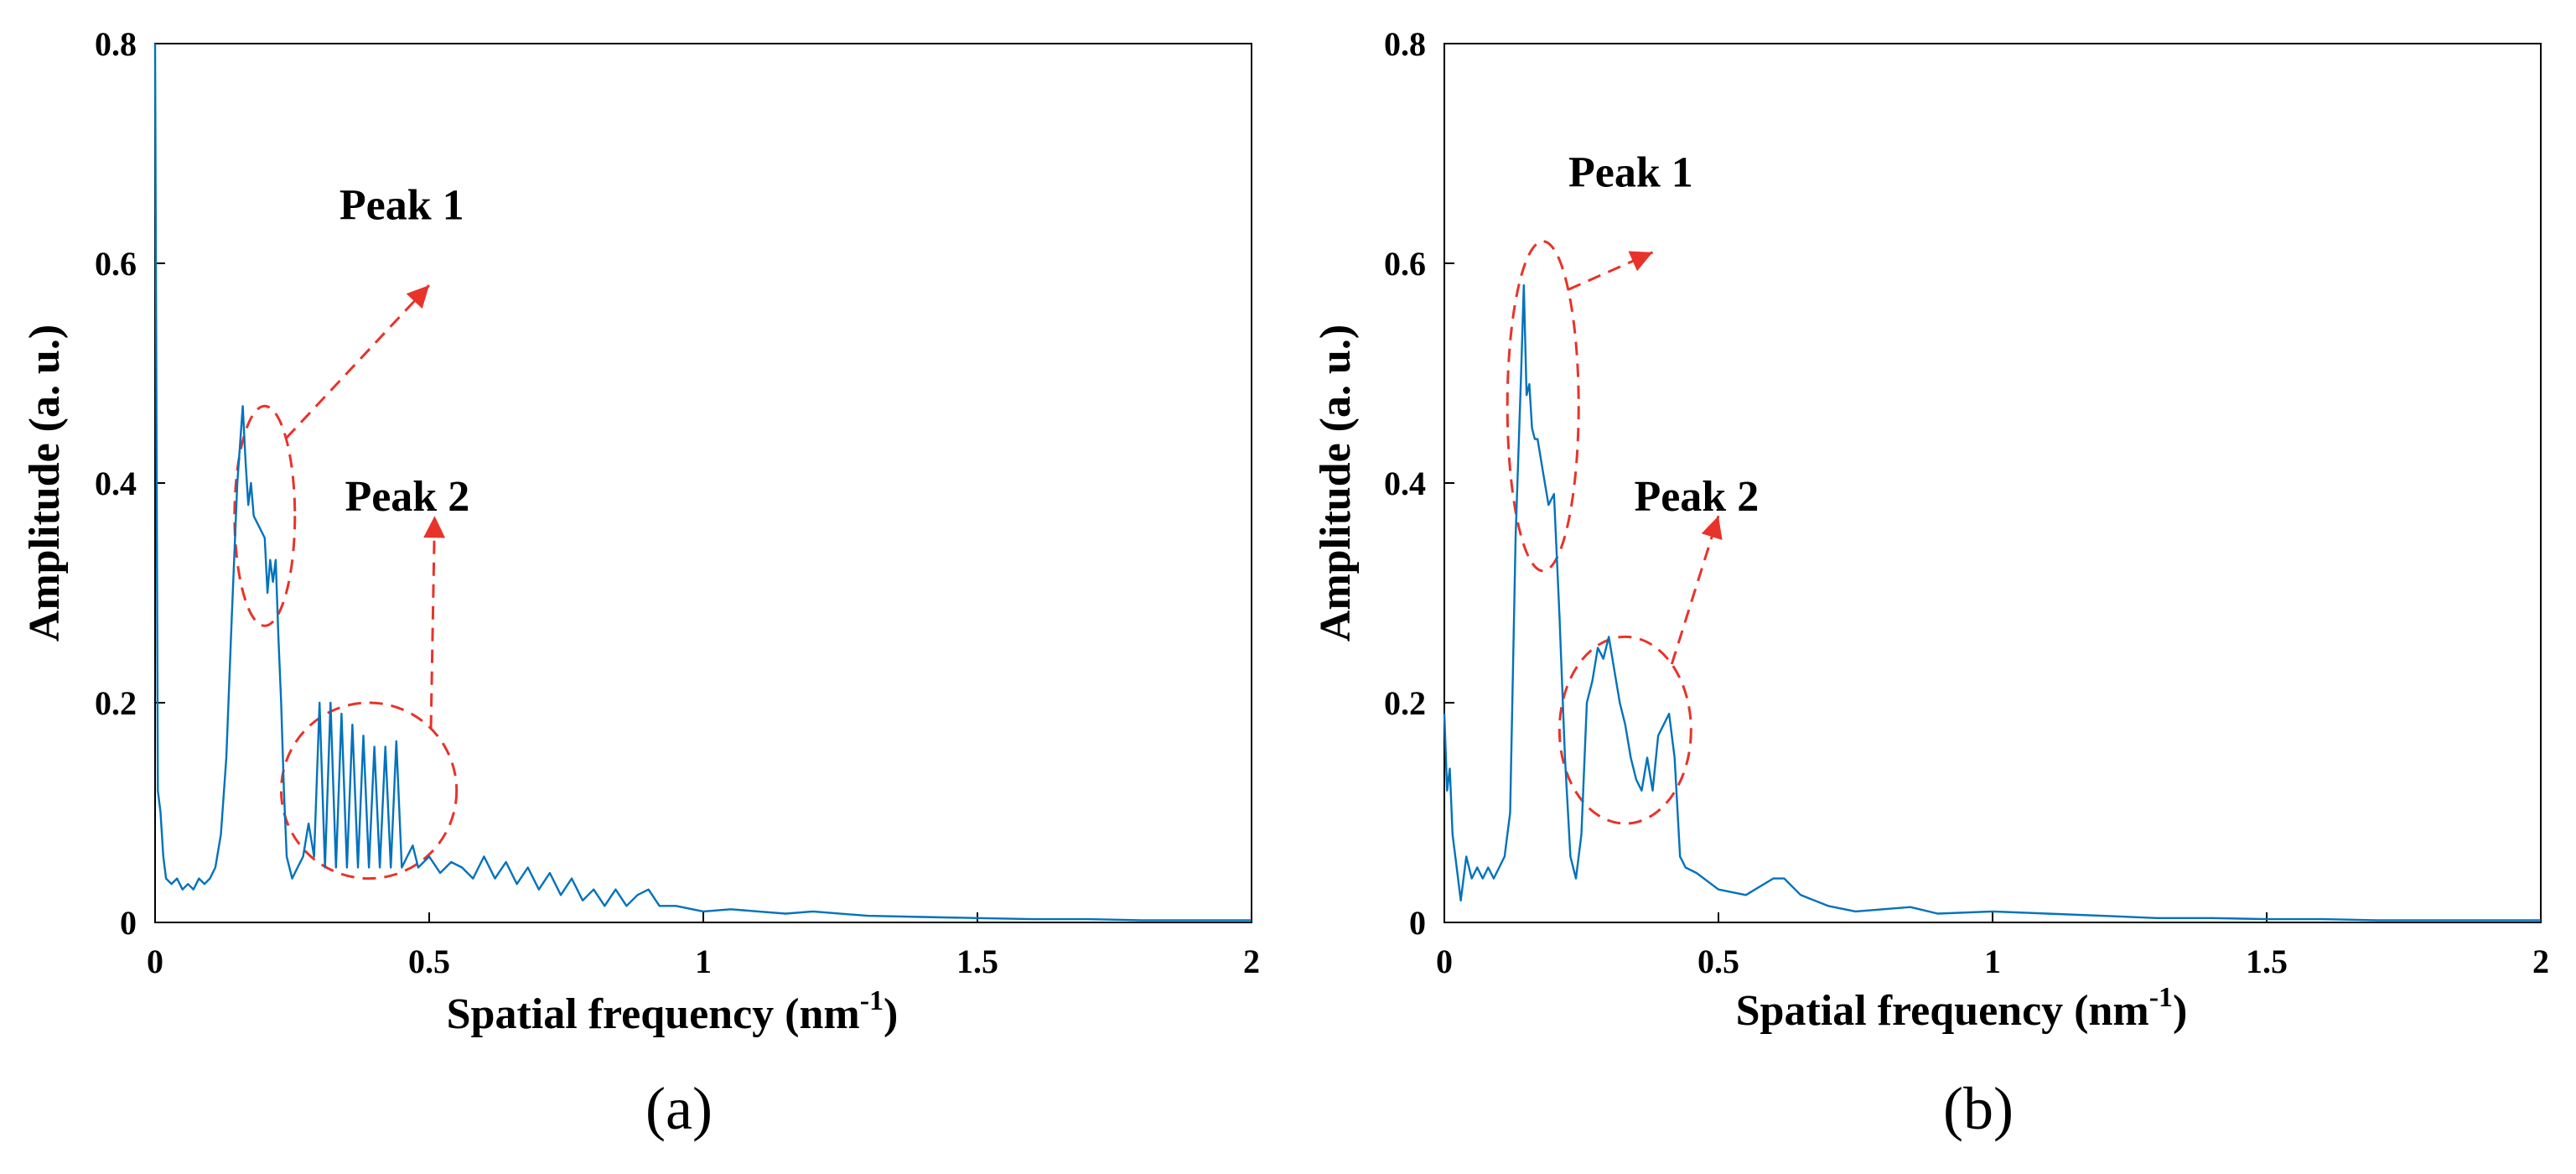 This screenshot has width=2576, height=1174. I want to click on panel-label: (b), so click(1978, 1108).